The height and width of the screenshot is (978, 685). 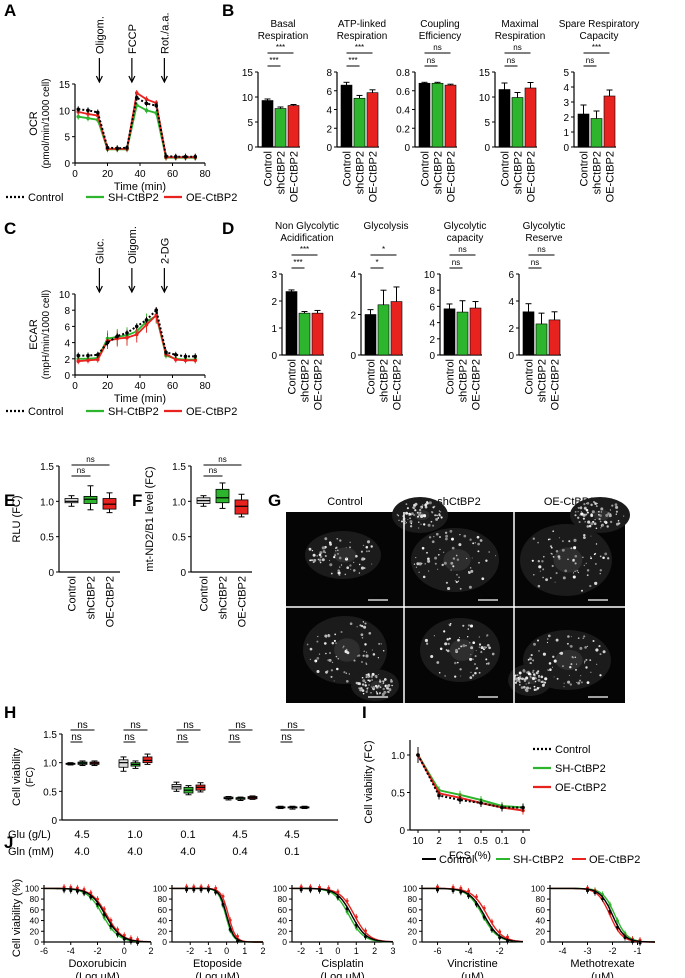 I want to click on y-tick-label: 20, so click(x=35, y=931).